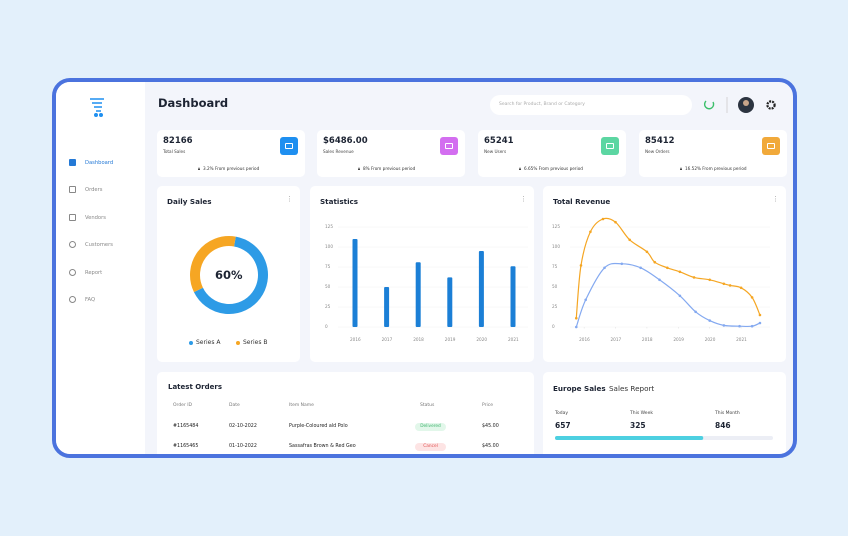 The image size is (848, 536). Describe the element at coordinates (183, 406) in the screenshot. I see `column-header: Order ID` at that location.